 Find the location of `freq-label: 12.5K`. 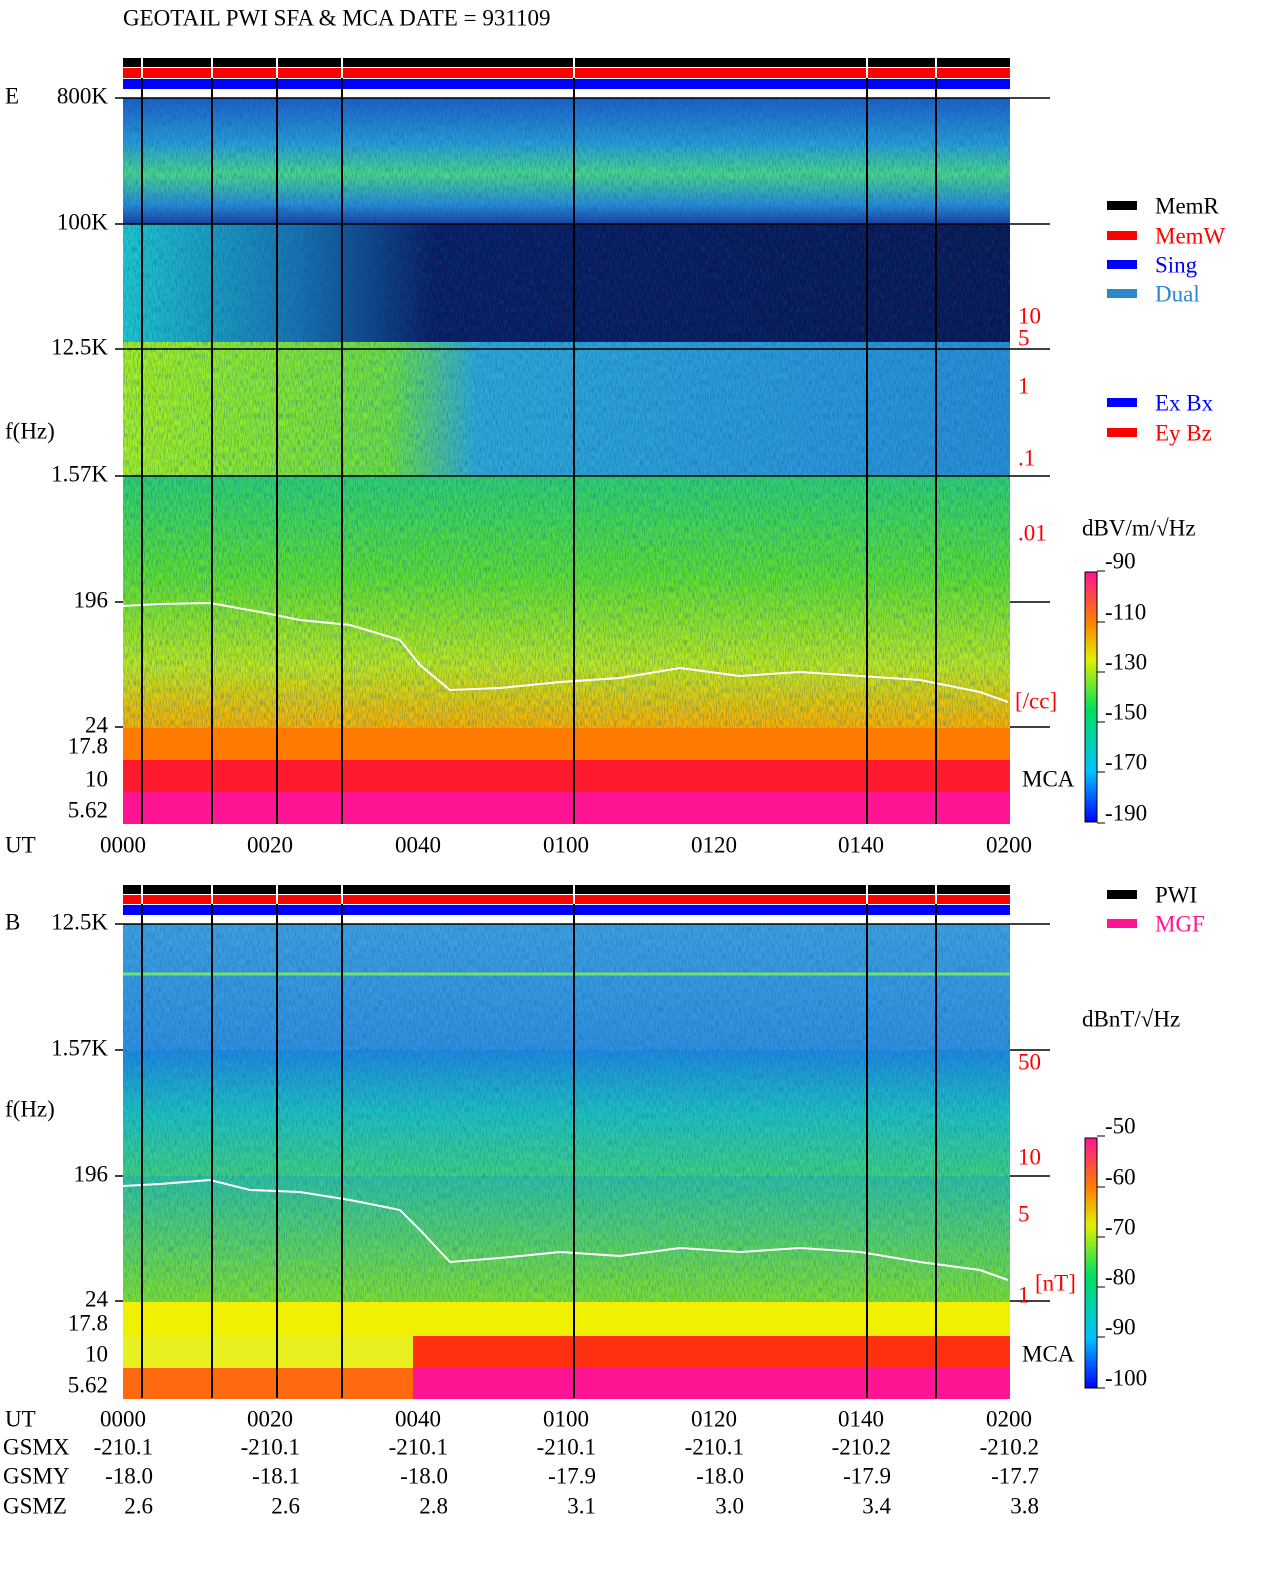

freq-label: 12.5K is located at coordinates (79, 921).